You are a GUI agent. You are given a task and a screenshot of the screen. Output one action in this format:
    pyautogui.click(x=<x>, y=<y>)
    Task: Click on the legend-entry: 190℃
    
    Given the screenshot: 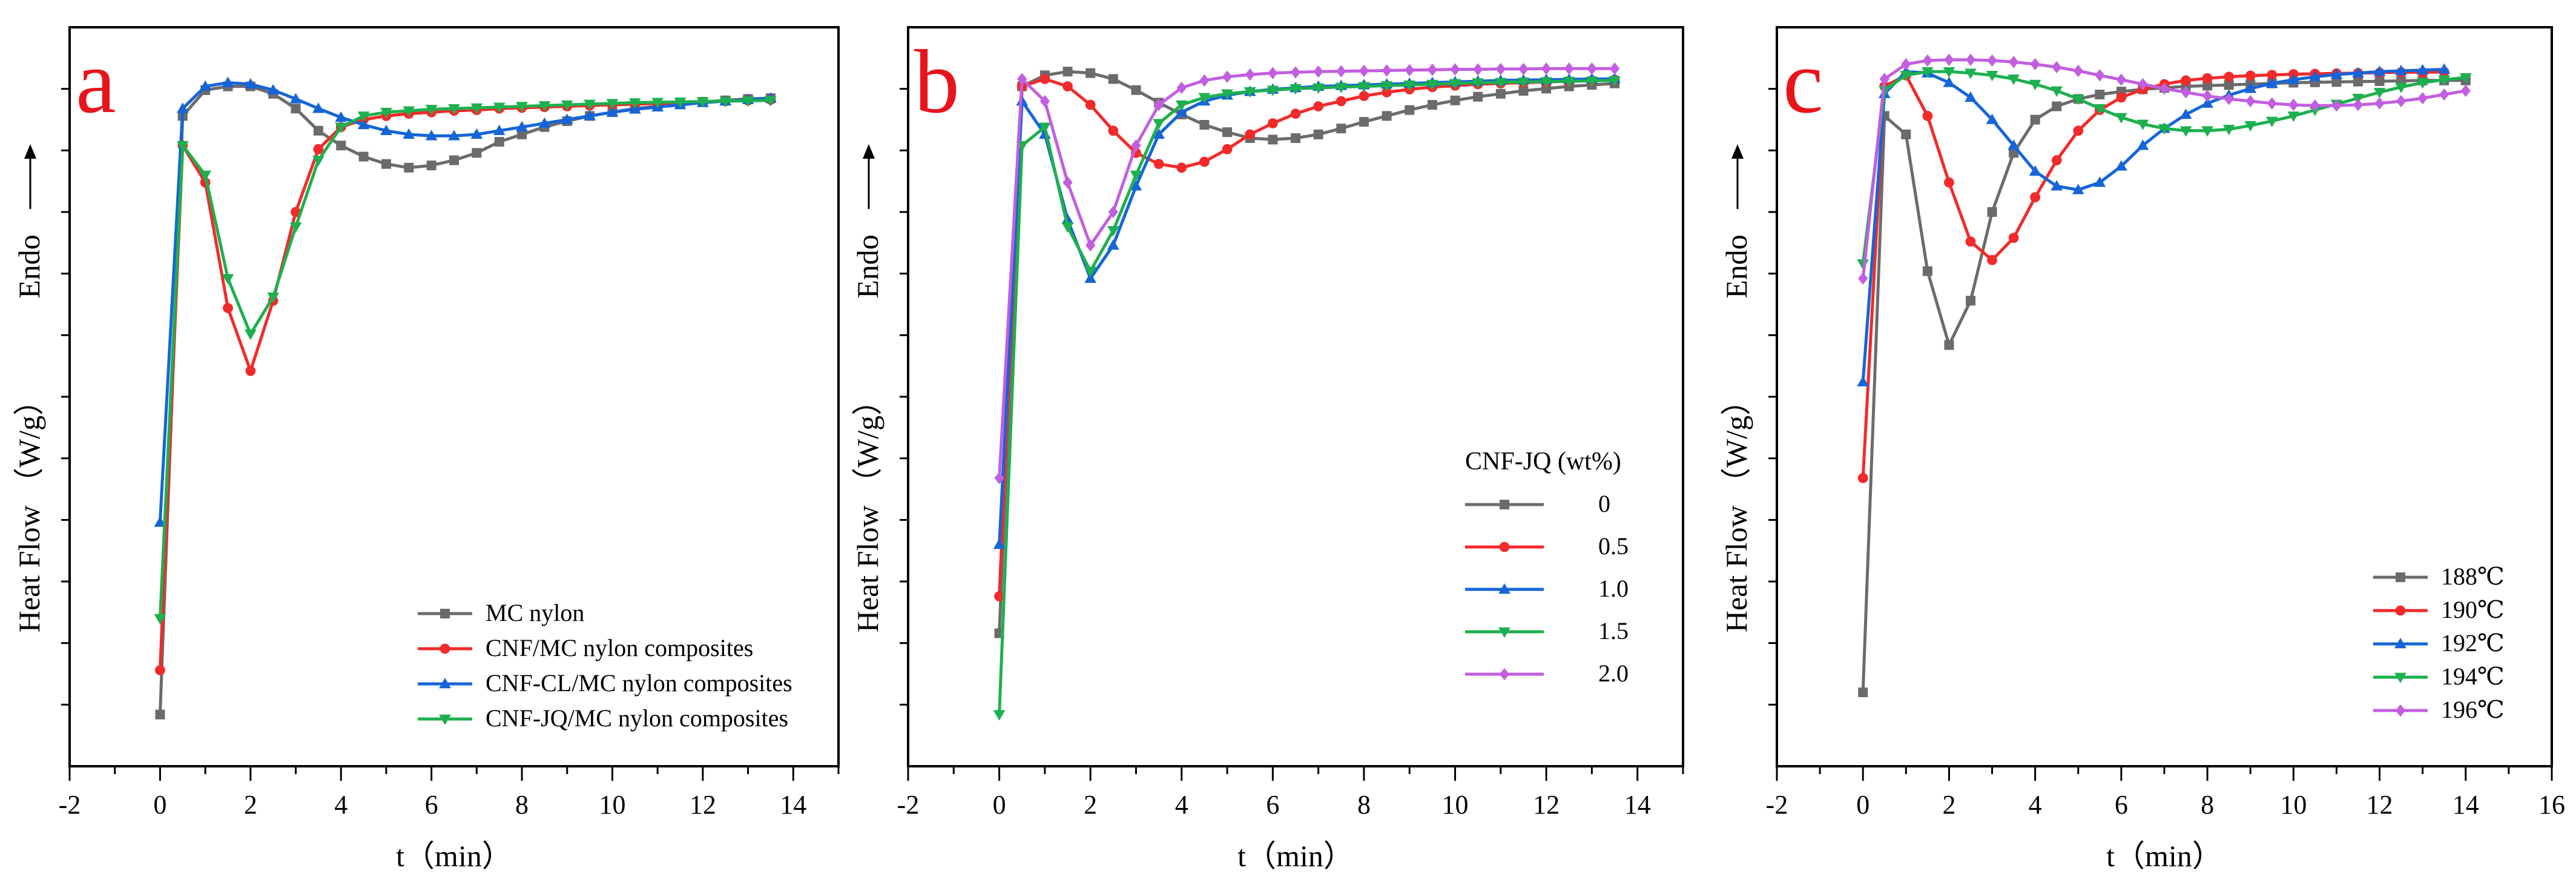 What is the action you would take?
    pyautogui.click(x=2473, y=609)
    